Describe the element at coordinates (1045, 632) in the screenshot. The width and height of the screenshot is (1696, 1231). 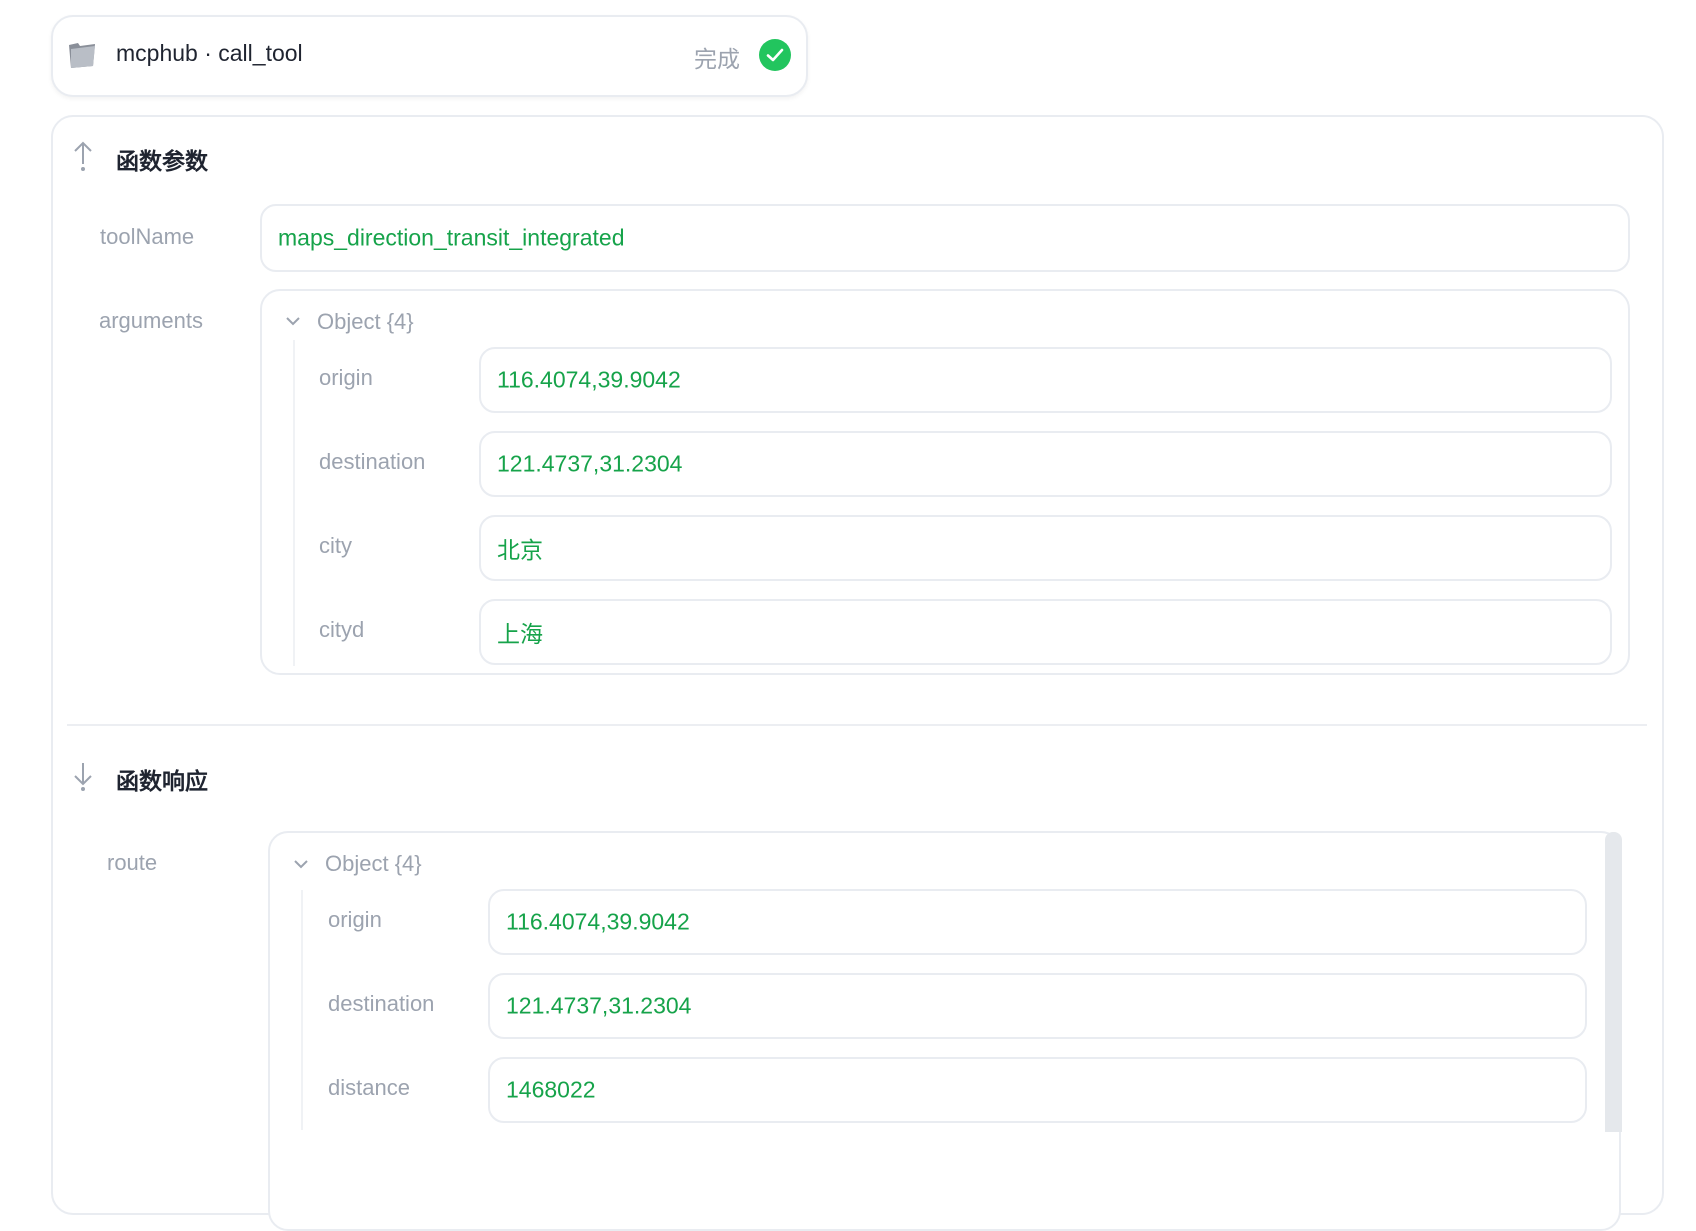
I see `field-value-box: 上海` at that location.